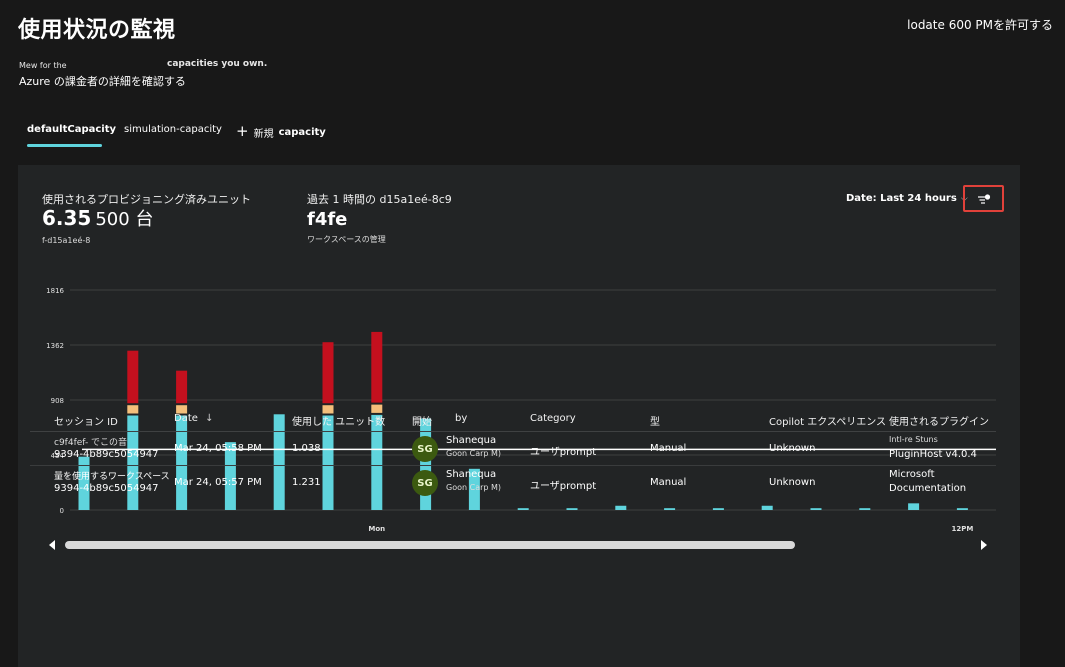 The image size is (1065, 667). Describe the element at coordinates (102, 81) in the screenshot. I see `billing-details-link: Azure の課金者の詳細を確認する` at that location.